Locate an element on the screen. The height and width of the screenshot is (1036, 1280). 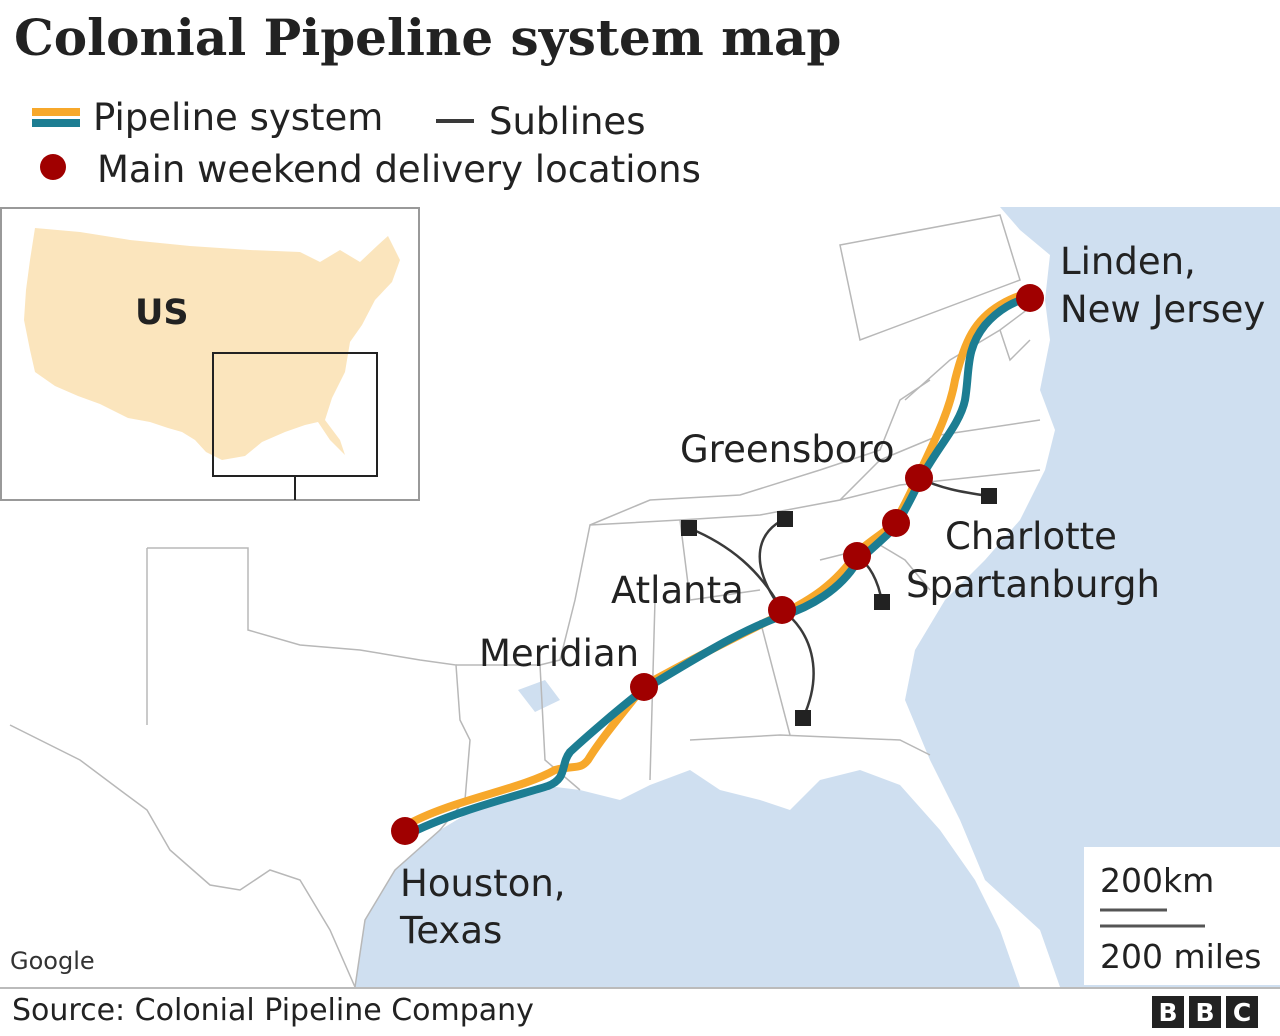
linden-dot is located at coordinates (1030, 298).